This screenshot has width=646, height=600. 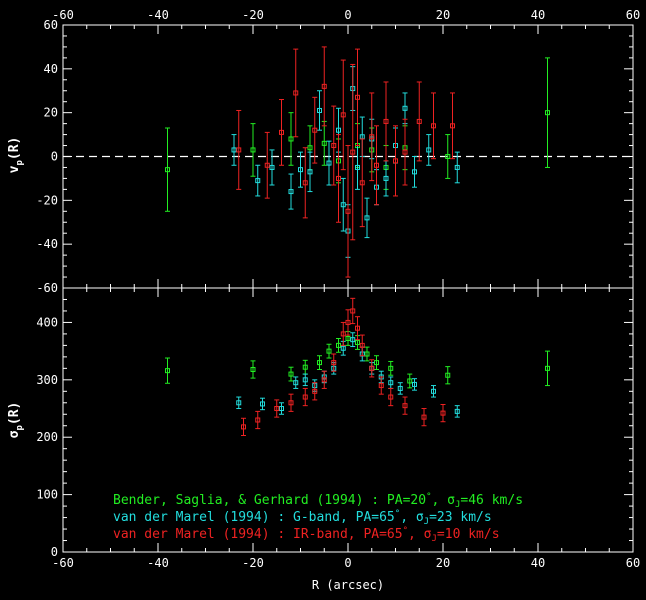 What do you see at coordinates (47, 322) in the screenshot?
I see `y-tick-label: 400` at bounding box center [47, 322].